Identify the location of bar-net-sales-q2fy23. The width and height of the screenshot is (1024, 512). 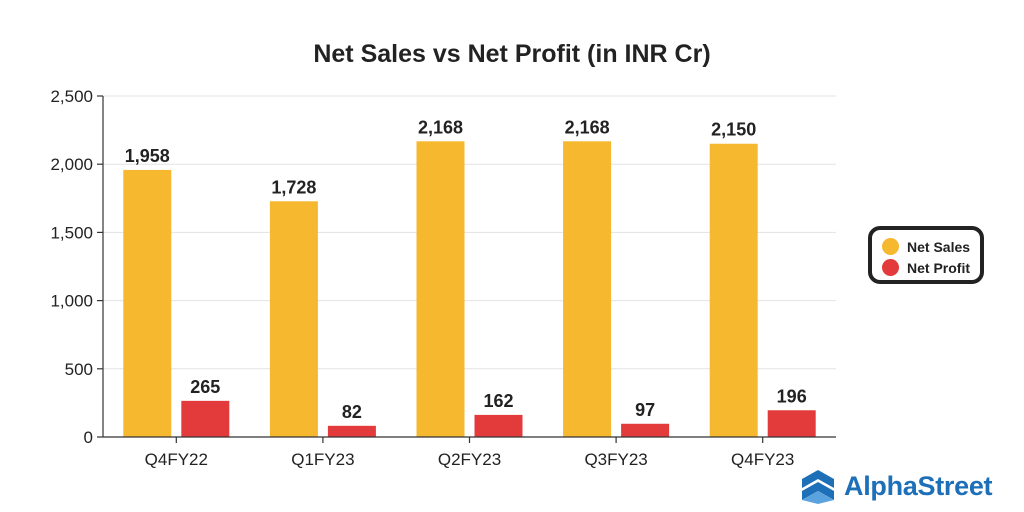
(440, 289).